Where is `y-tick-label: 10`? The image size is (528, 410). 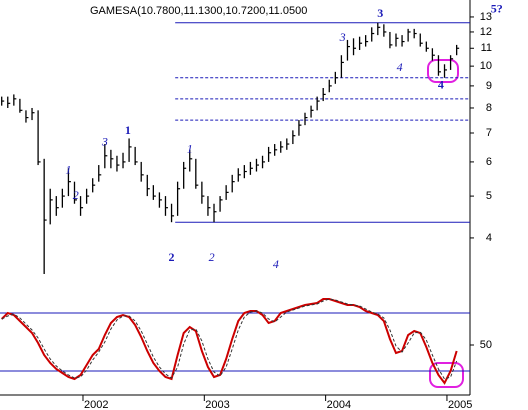 y-tick-label: 10 is located at coordinates (486, 66).